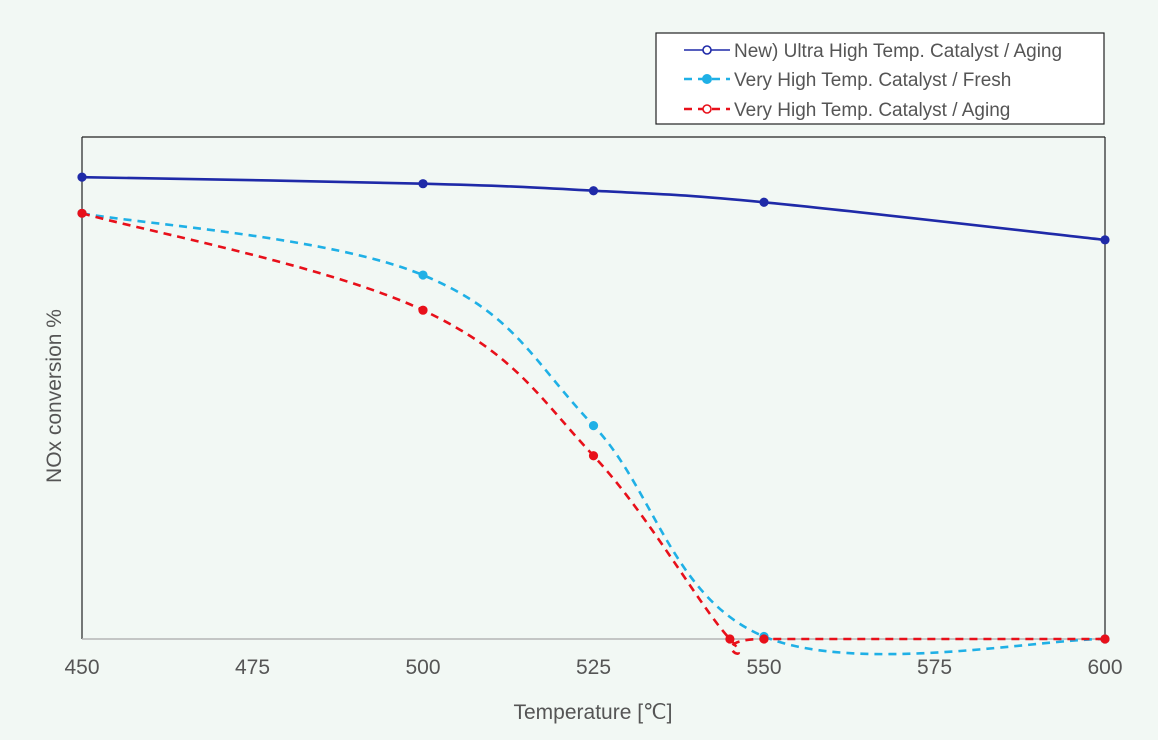  I want to click on x-tick-label: 550, so click(763, 667).